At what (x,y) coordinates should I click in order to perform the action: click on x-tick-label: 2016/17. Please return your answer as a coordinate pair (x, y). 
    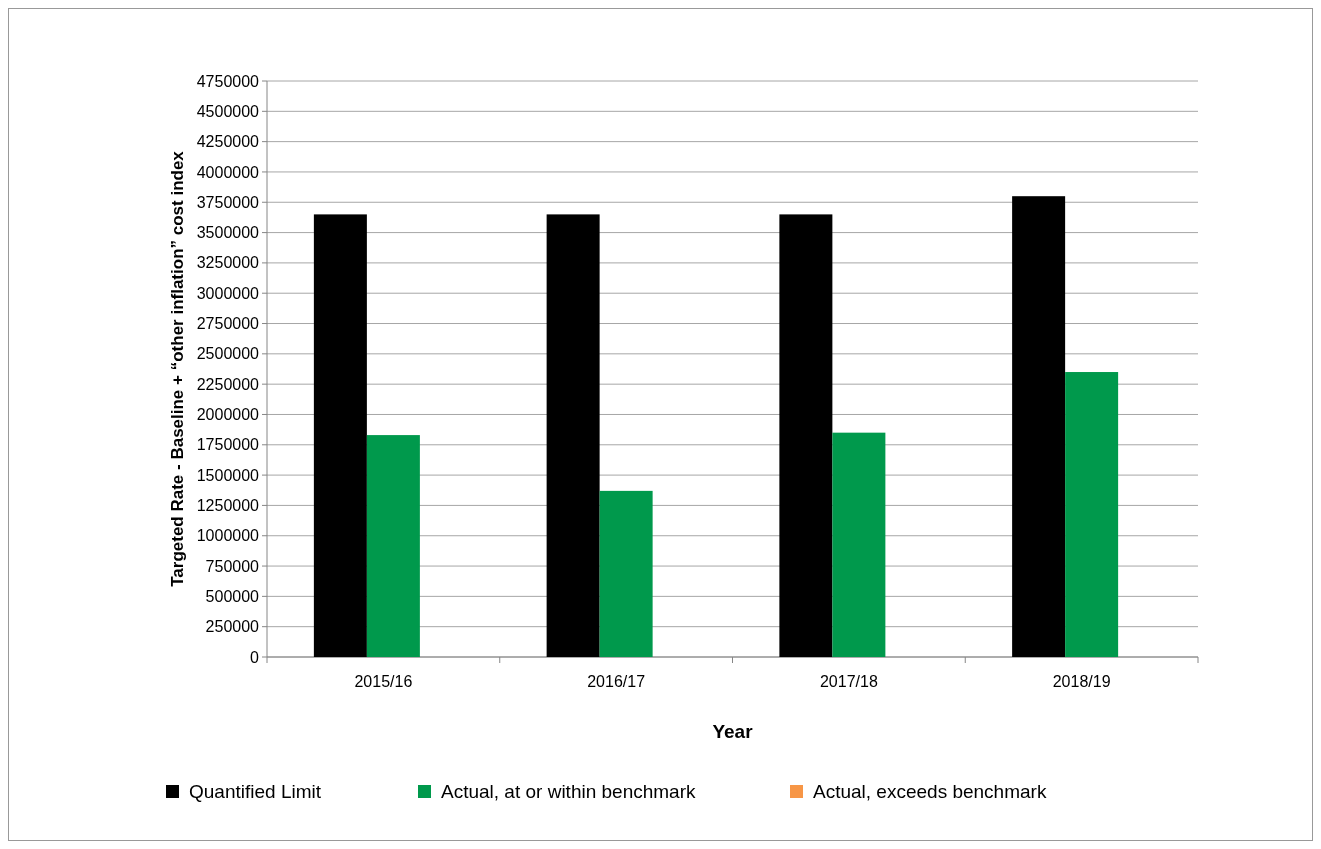
    Looking at the image, I should click on (616, 681).